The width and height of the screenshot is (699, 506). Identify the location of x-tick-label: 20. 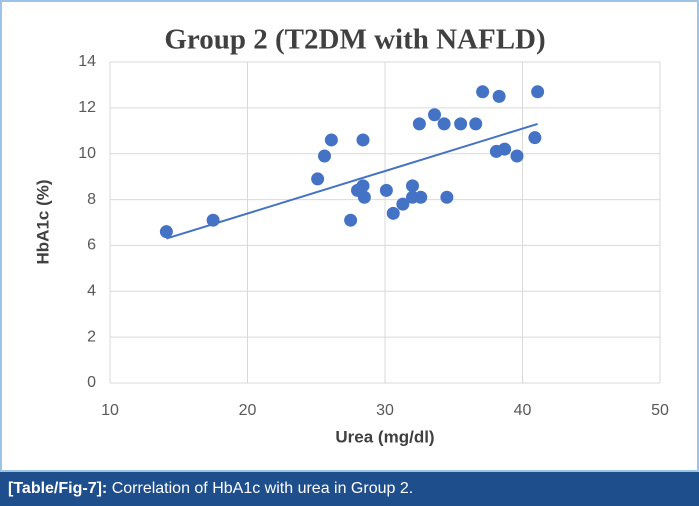
(248, 410).